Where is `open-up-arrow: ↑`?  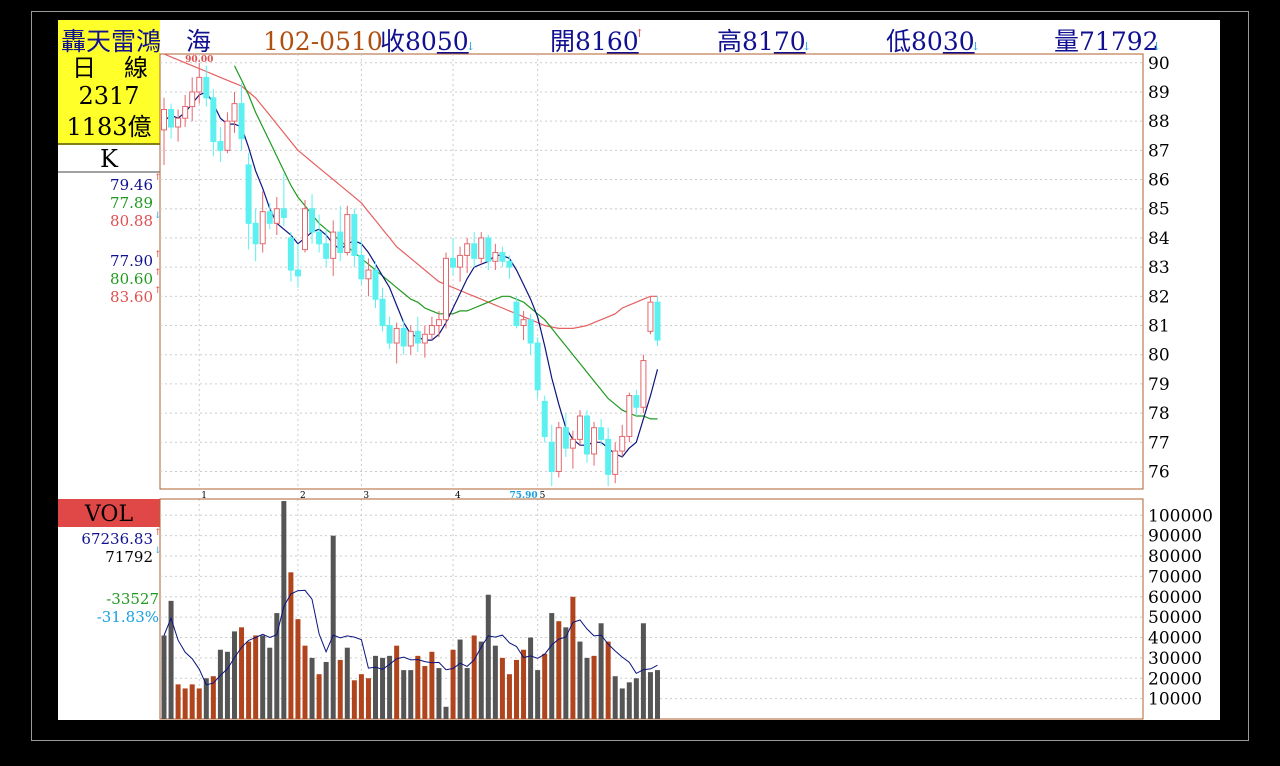
open-up-arrow: ↑ is located at coordinates (639, 33).